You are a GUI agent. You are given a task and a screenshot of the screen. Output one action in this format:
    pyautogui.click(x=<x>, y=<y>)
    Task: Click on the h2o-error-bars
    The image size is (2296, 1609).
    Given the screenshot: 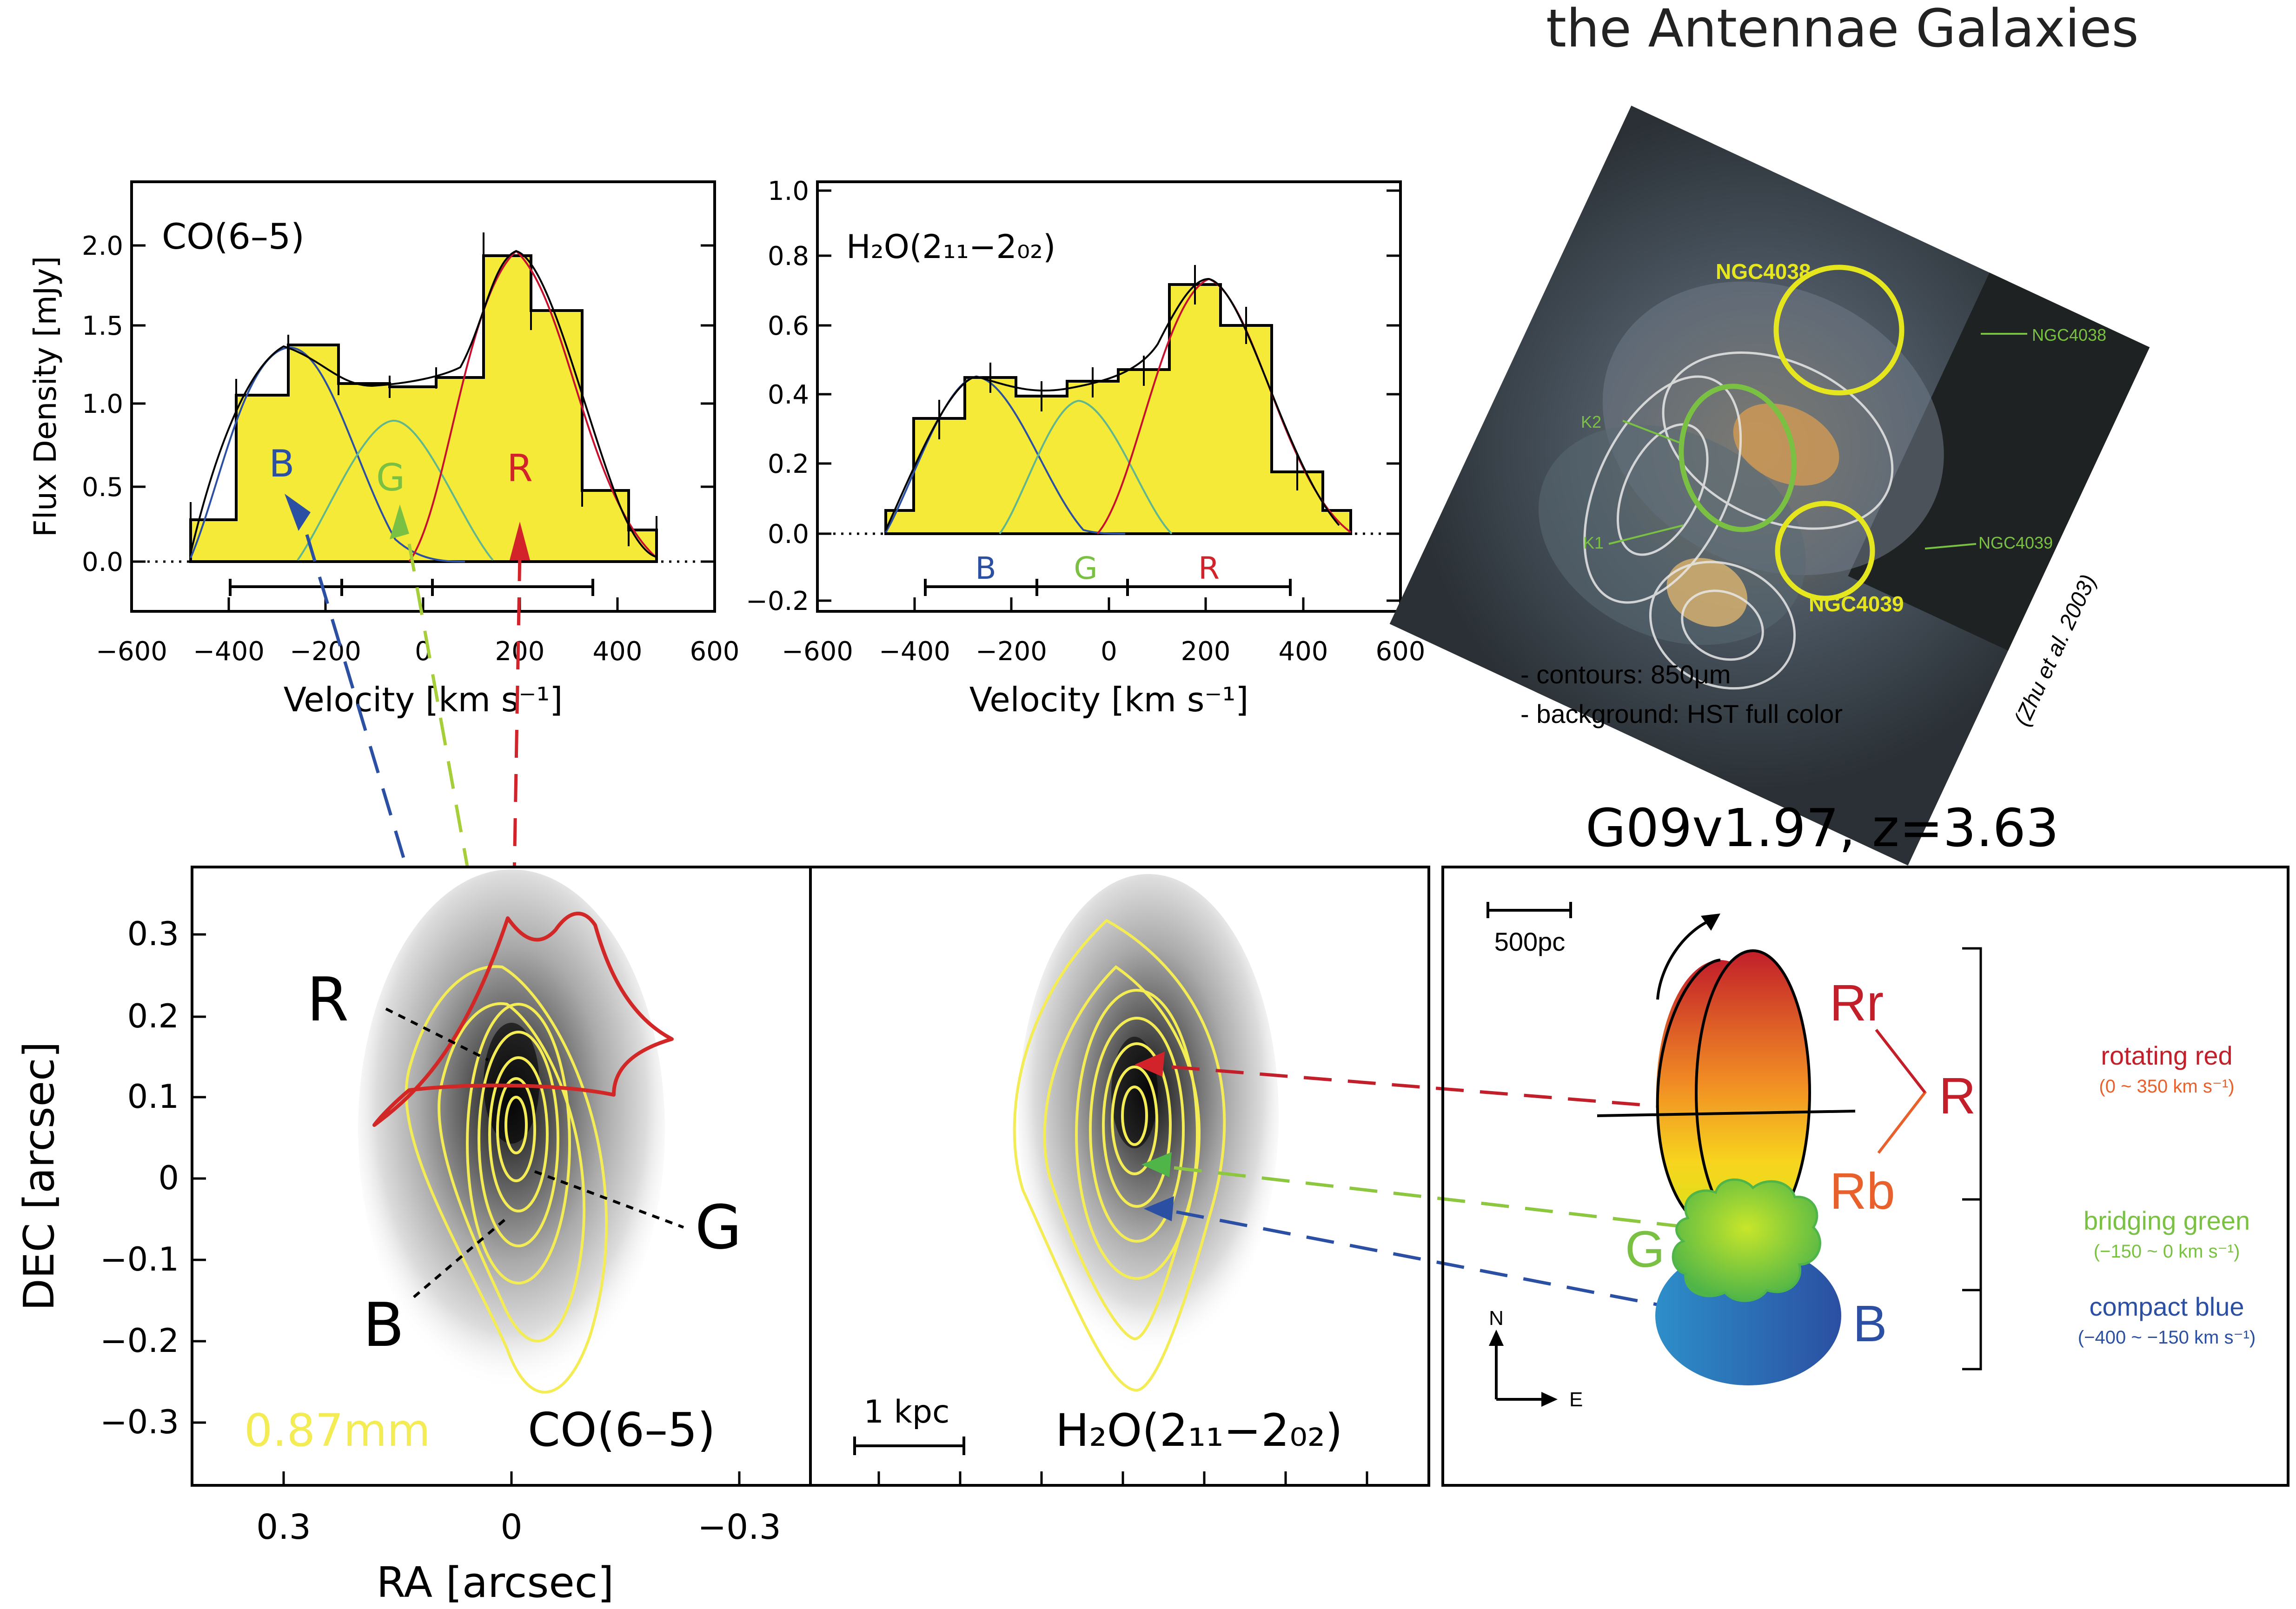 What is the action you would take?
    pyautogui.click(x=1118, y=377)
    